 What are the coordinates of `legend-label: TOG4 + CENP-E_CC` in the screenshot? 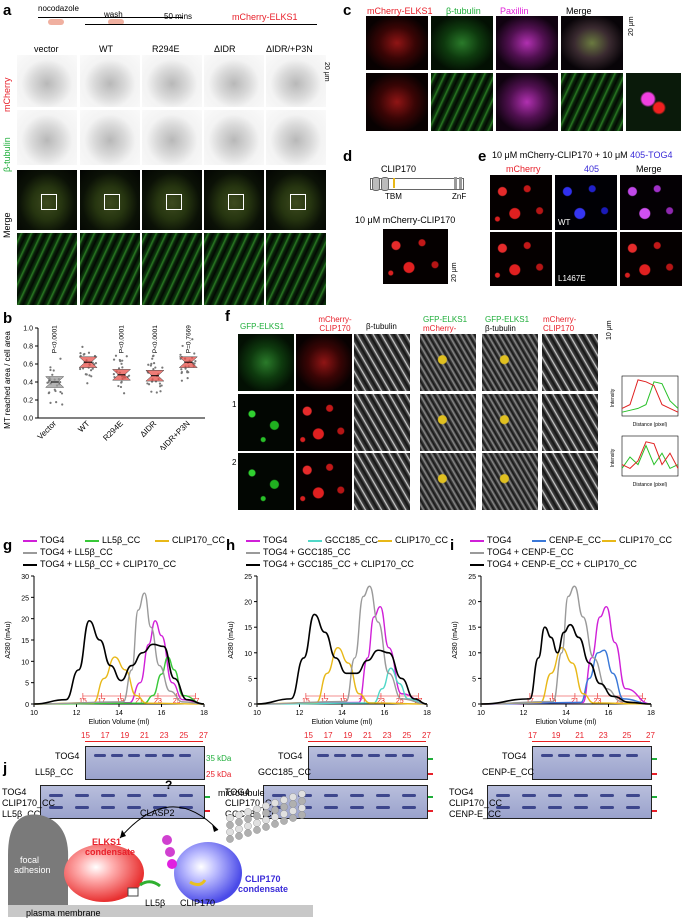 It's located at (530, 552).